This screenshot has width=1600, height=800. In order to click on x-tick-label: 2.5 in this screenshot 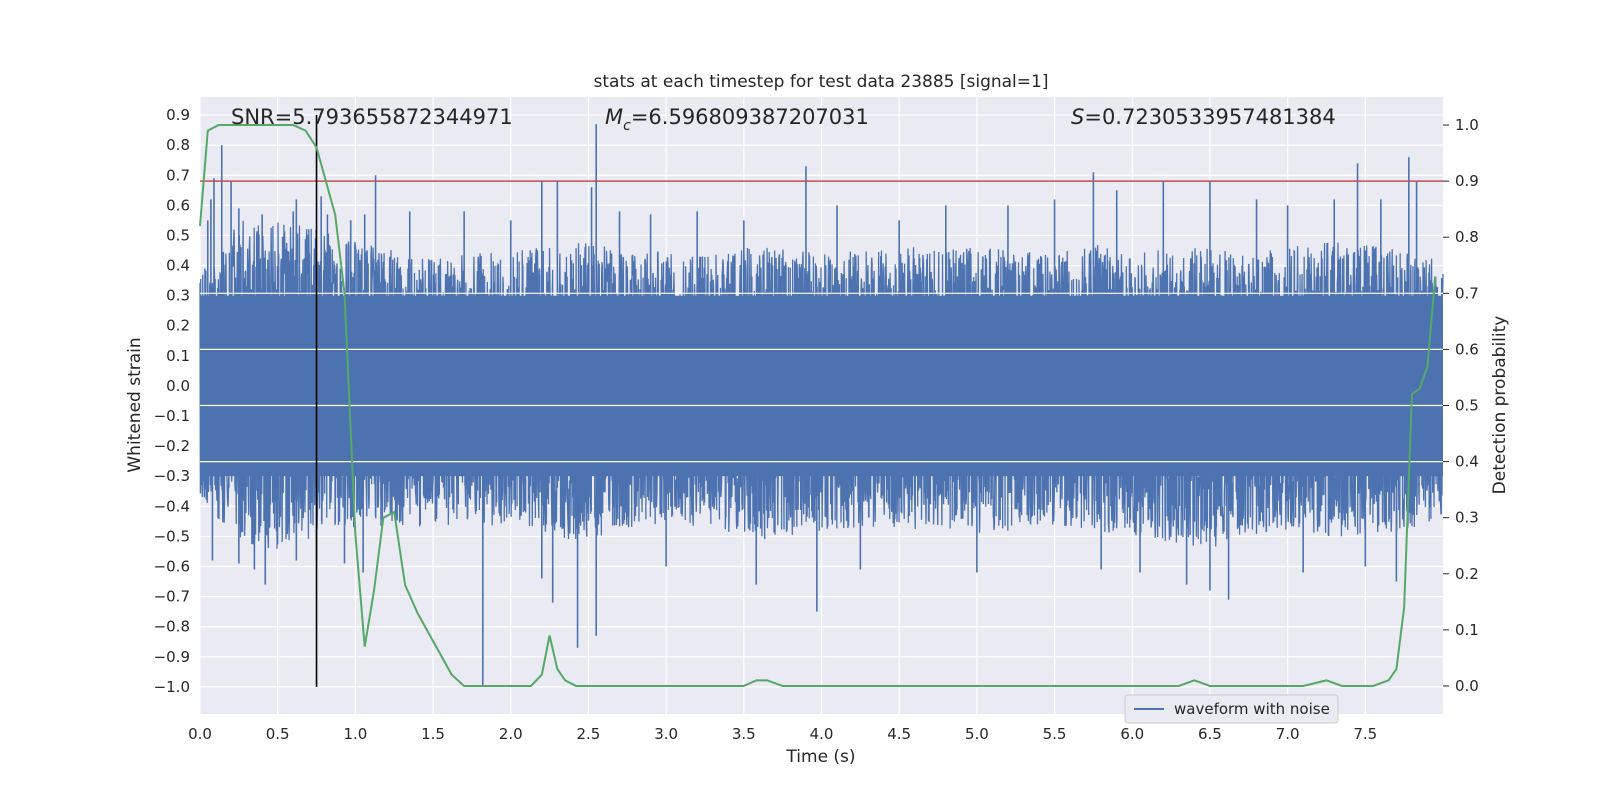, I will do `click(589, 734)`.